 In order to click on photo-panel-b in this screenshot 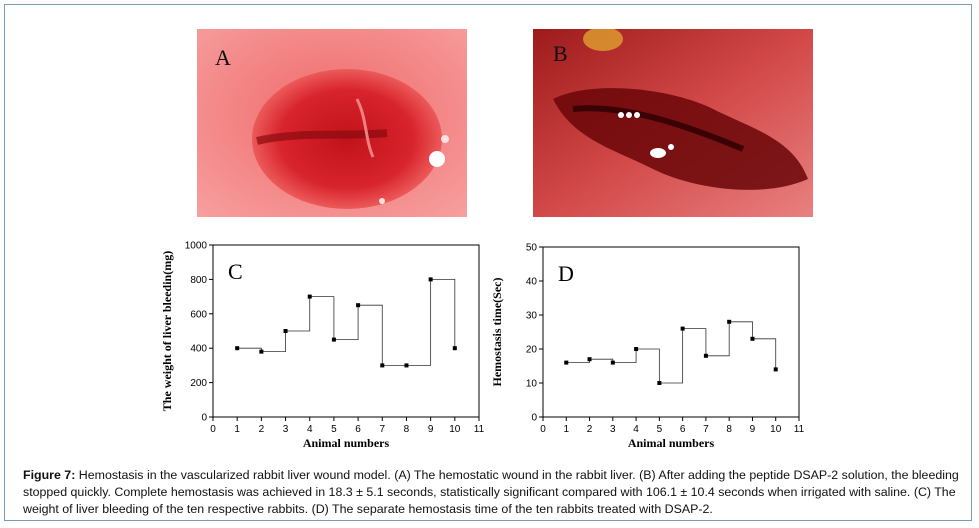, I will do `click(673, 123)`.